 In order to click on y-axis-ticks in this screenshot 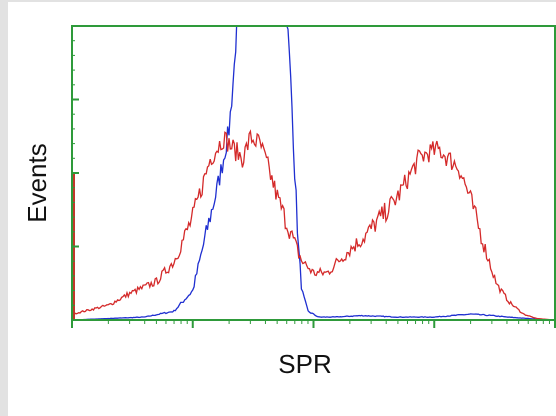, I will do `click(75, 173)`.